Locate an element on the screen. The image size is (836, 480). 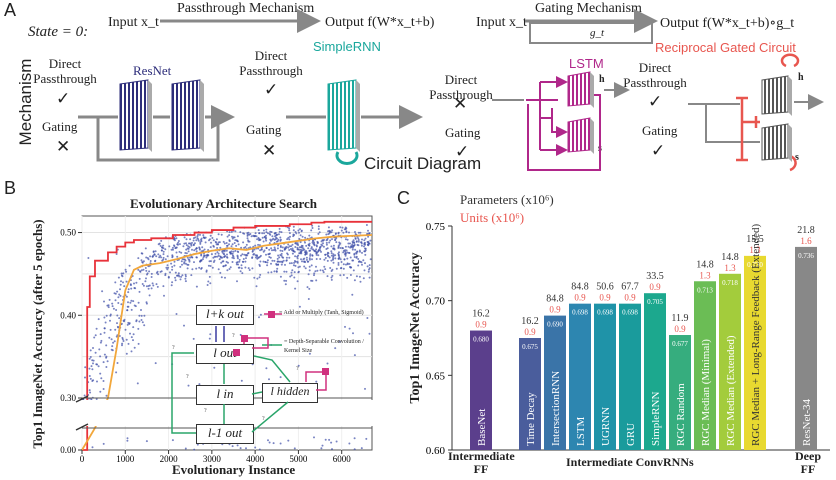
inset-node-l1-out: l-1 out is located at coordinates (225, 434).